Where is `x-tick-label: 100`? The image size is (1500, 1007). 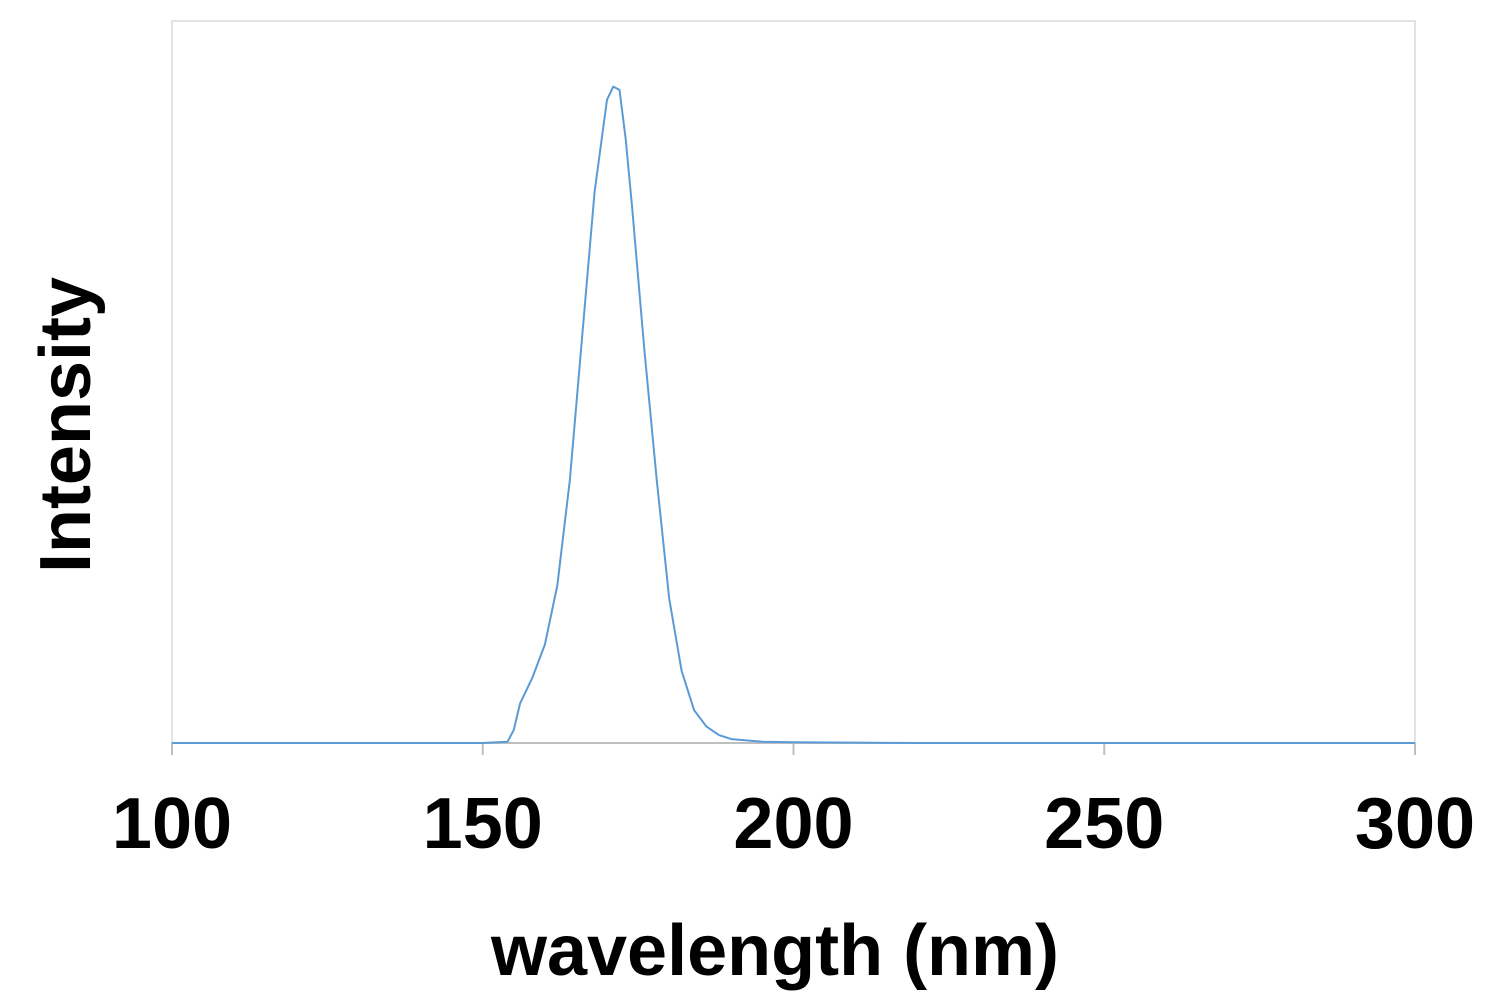 x-tick-label: 100 is located at coordinates (172, 824).